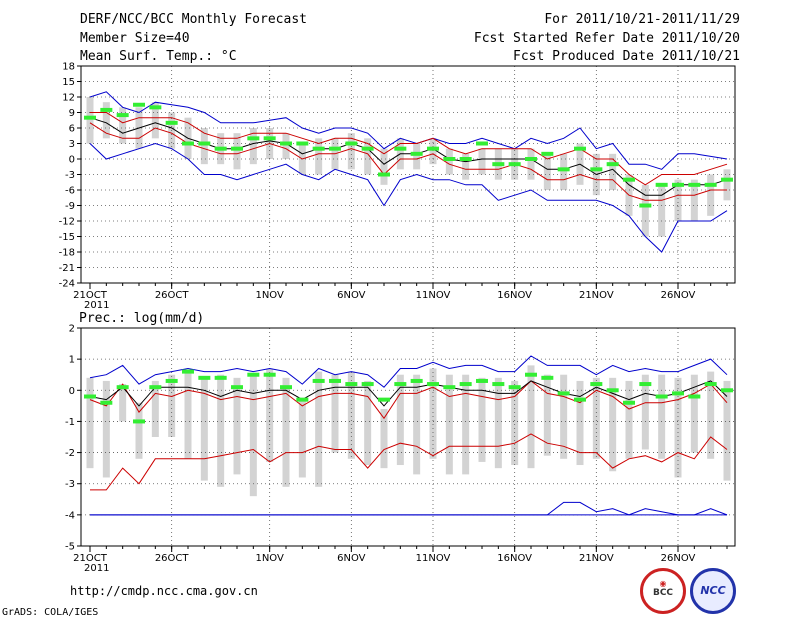  What do you see at coordinates (351, 295) in the screenshot?
I see `x-tick-label: 6NOV` at bounding box center [351, 295].